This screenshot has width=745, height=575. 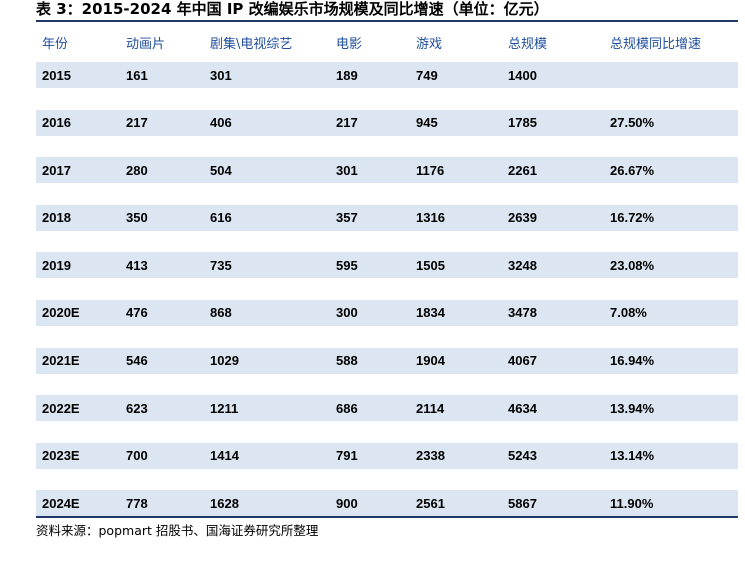 I want to click on cell-film: 686, so click(x=347, y=408).